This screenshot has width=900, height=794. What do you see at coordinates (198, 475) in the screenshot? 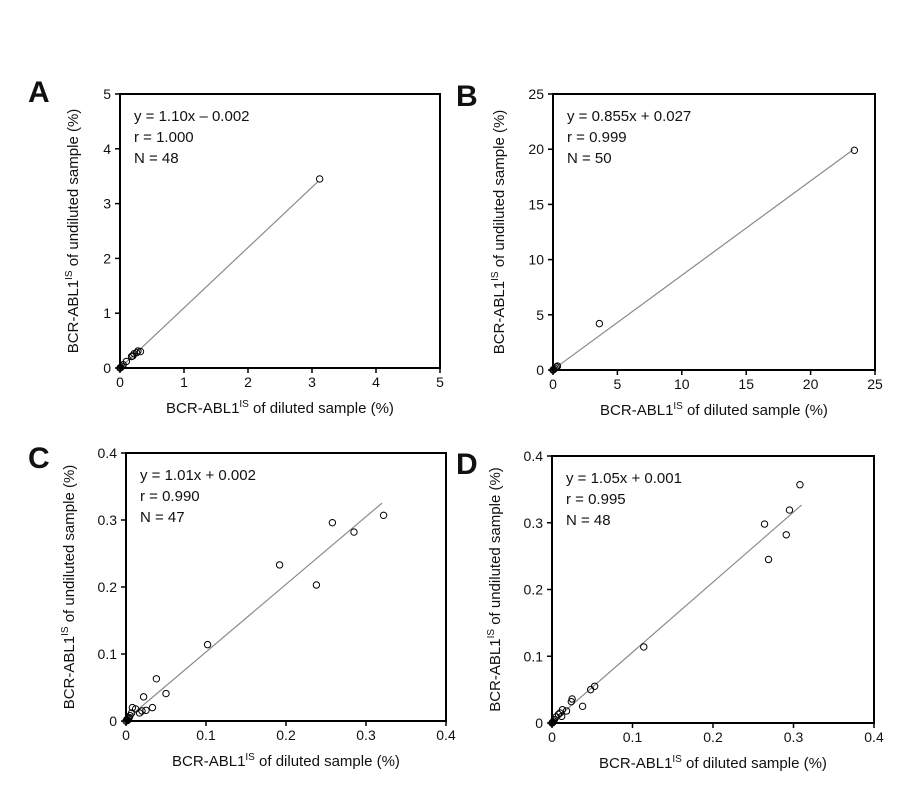
I see `equation-annotation: y = 1.01x + 0.002` at bounding box center [198, 475].